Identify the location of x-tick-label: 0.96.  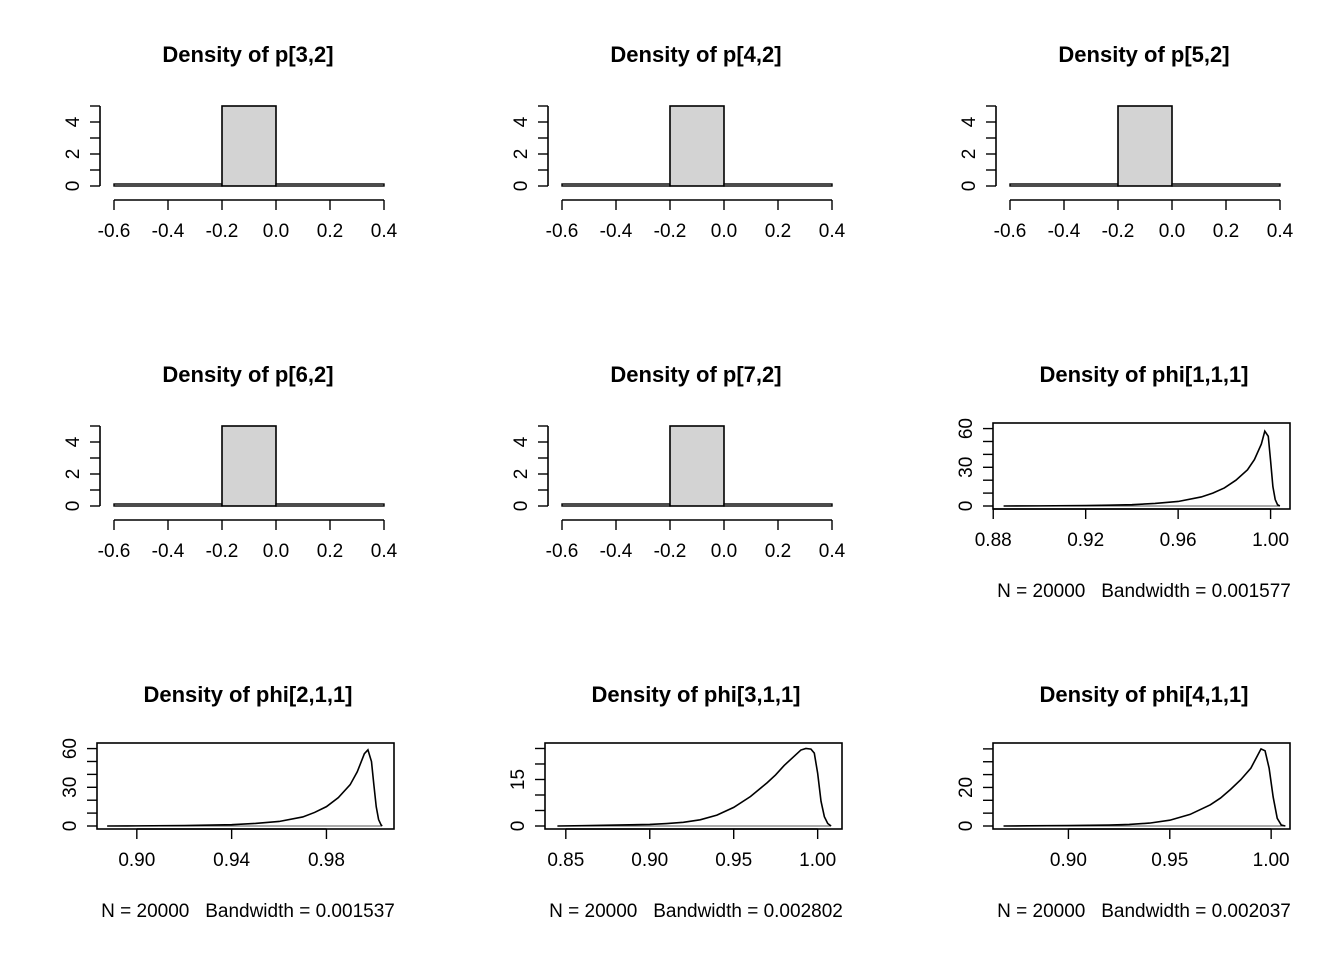
(1178, 540).